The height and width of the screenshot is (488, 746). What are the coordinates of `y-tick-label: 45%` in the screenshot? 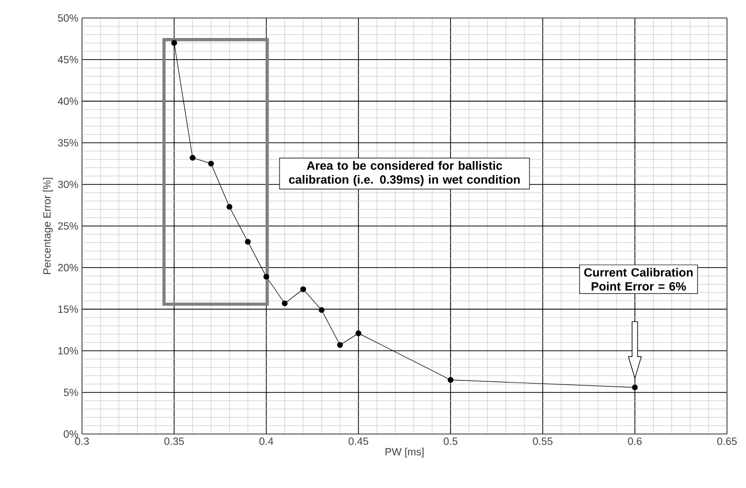 It's located at (68, 60).